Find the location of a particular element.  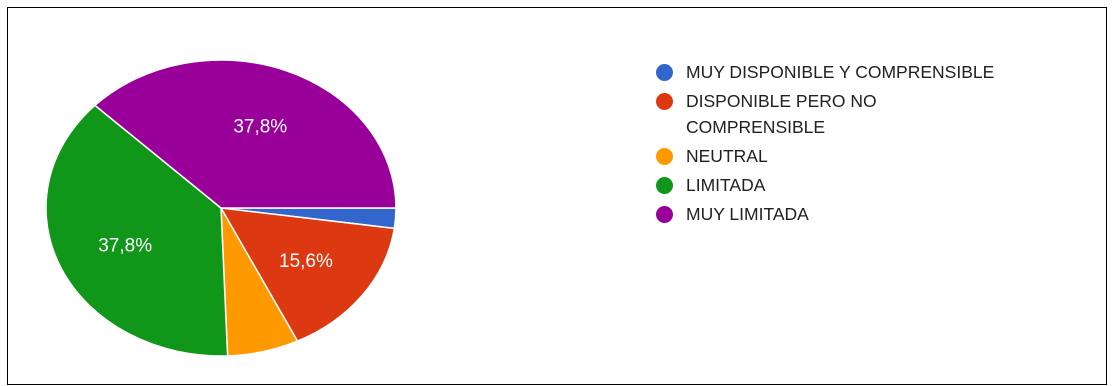

pie-slice-limitada is located at coordinates (137, 230).